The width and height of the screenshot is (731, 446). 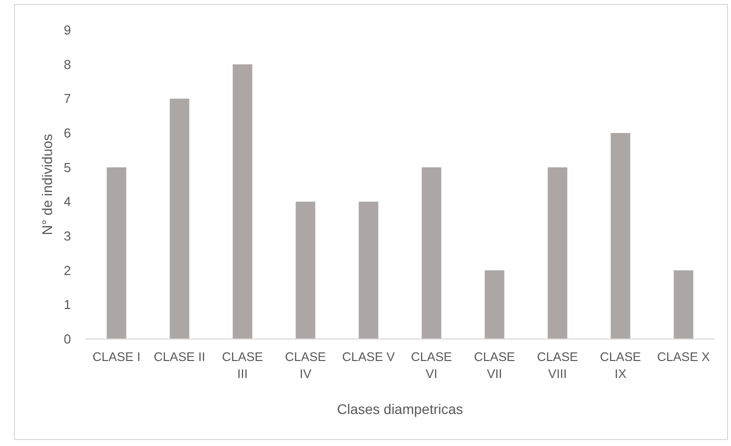 I want to click on y-tick-label: 8, so click(x=67, y=64).